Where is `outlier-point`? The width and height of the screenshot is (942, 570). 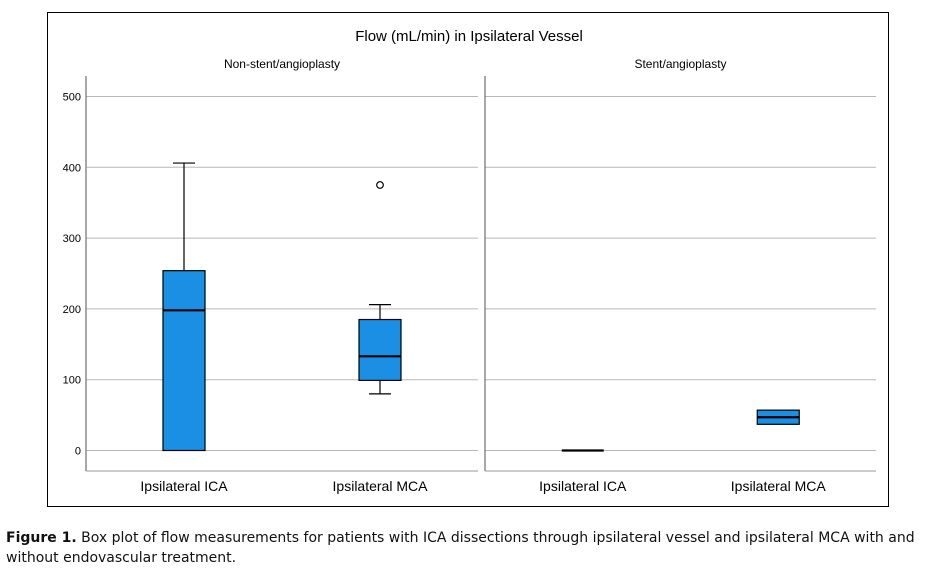 outlier-point is located at coordinates (380, 185).